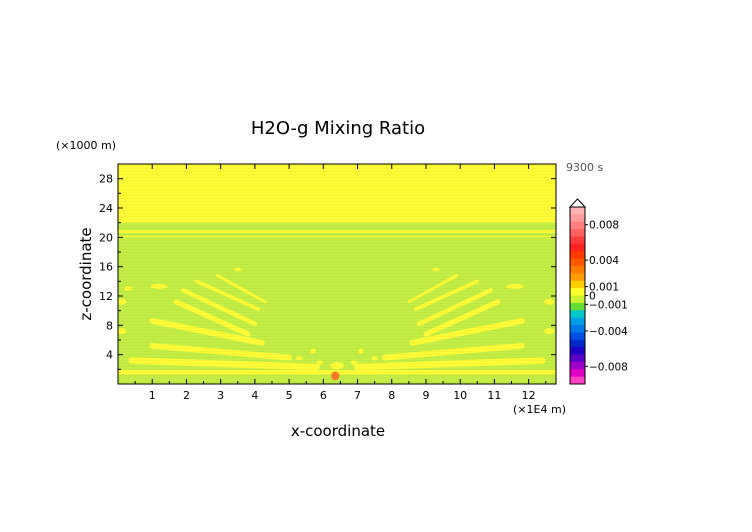 The image size is (752, 532). What do you see at coordinates (86, 145) in the screenshot?
I see `y-unit-label: (×1000 m)` at bounding box center [86, 145].